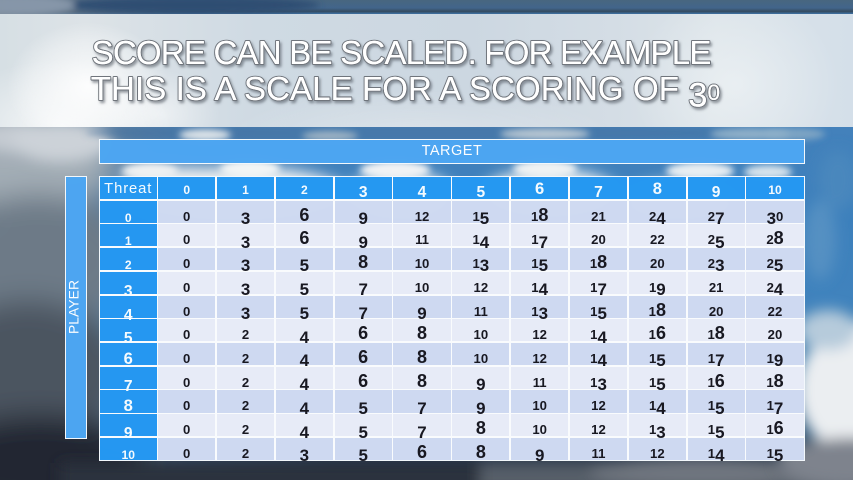 The height and width of the screenshot is (480, 853). Describe the element at coordinates (405, 92) in the screenshot. I see `svg-text:THIS IS A SCALE FOR A SCORING: THIS IS A SCALE FOR A SCORING OF 30` at that location.